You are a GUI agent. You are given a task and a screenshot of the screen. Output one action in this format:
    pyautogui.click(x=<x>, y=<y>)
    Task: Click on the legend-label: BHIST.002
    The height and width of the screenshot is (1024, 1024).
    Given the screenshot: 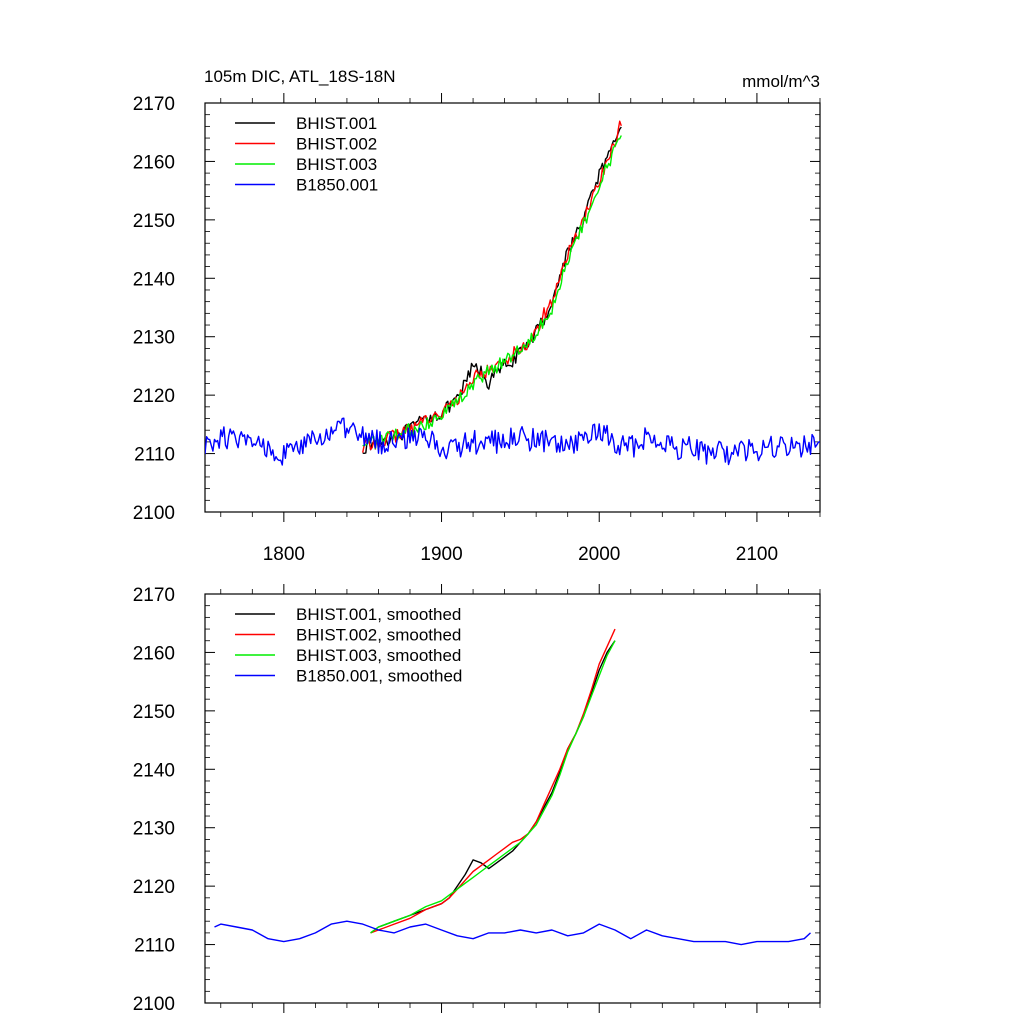 What is the action you would take?
    pyautogui.click(x=336, y=144)
    